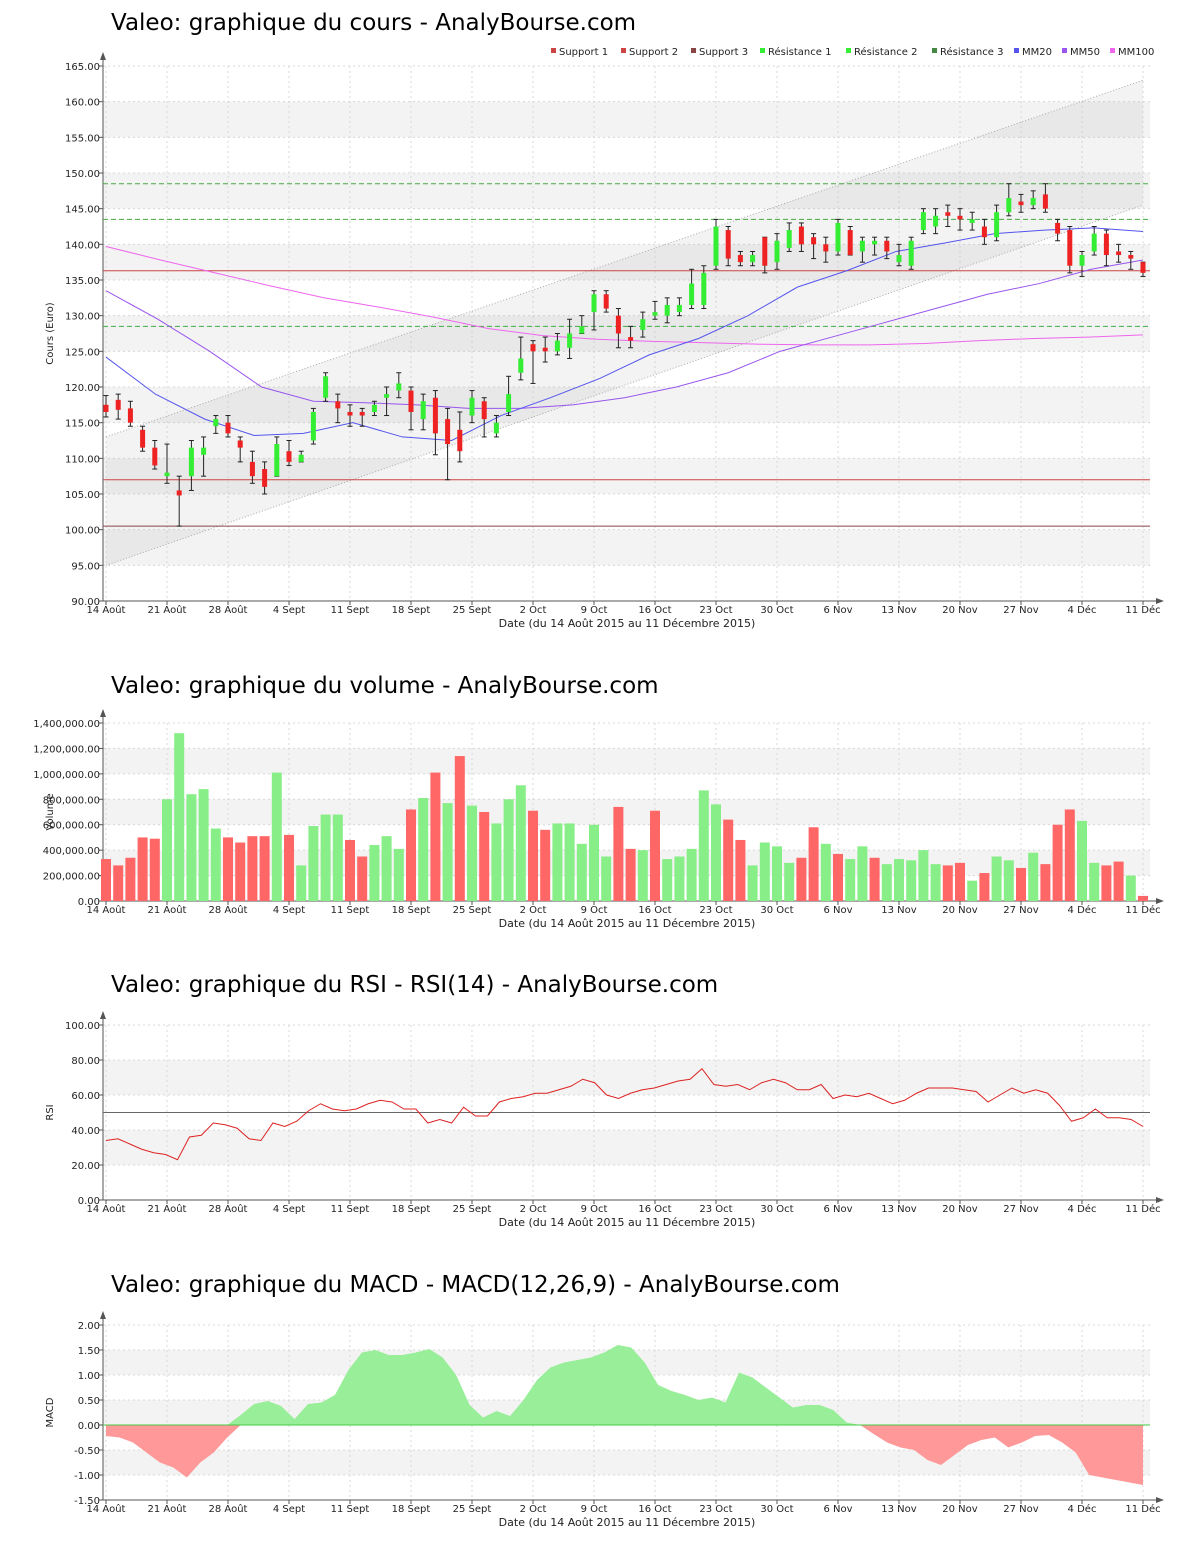 This screenshot has height=1550, width=1200. Describe the element at coordinates (167, 1509) in the screenshot. I see `macd-xtick-label: 21 Août` at that location.